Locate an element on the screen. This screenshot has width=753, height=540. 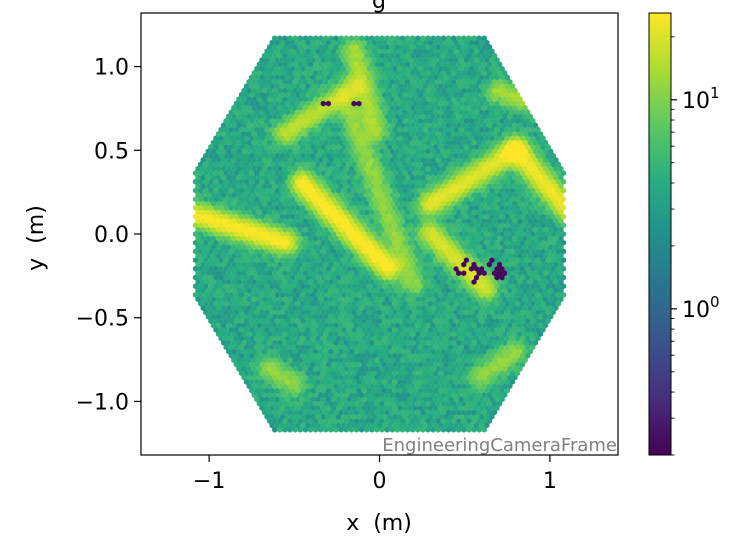
chart-title: g is located at coordinates (379, 7).